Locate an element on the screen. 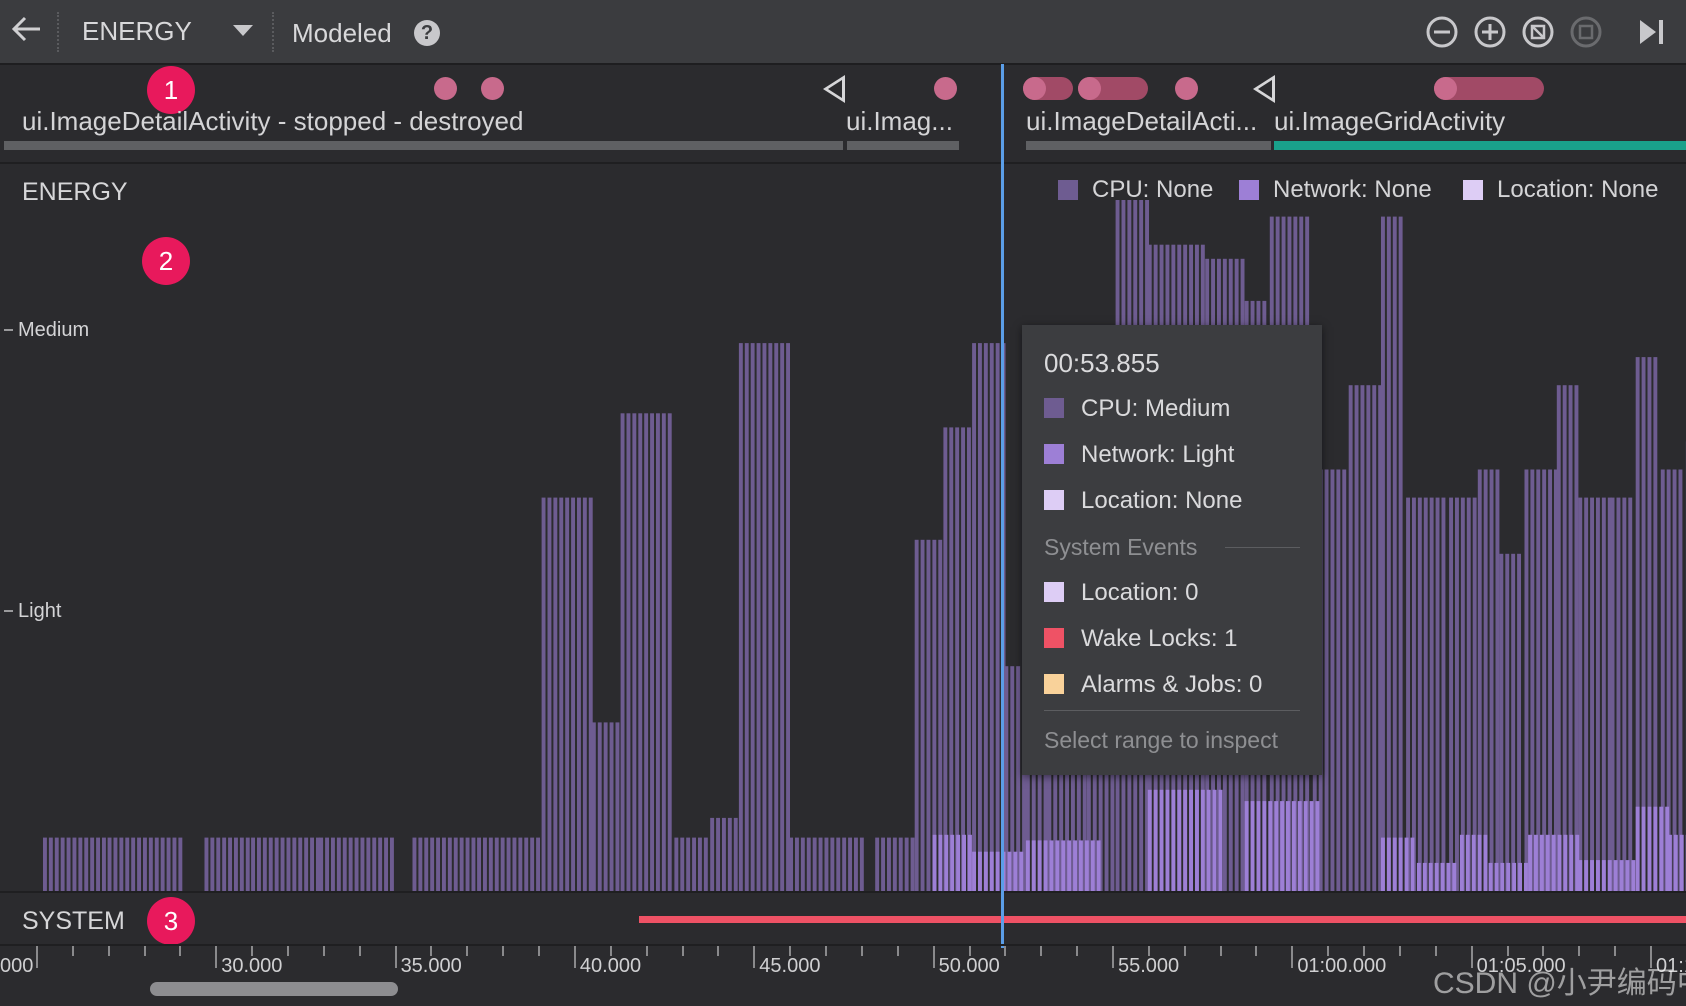 This screenshot has height=1006, width=1686. activity-label: ui.ImageGridActivity is located at coordinates (1390, 121).